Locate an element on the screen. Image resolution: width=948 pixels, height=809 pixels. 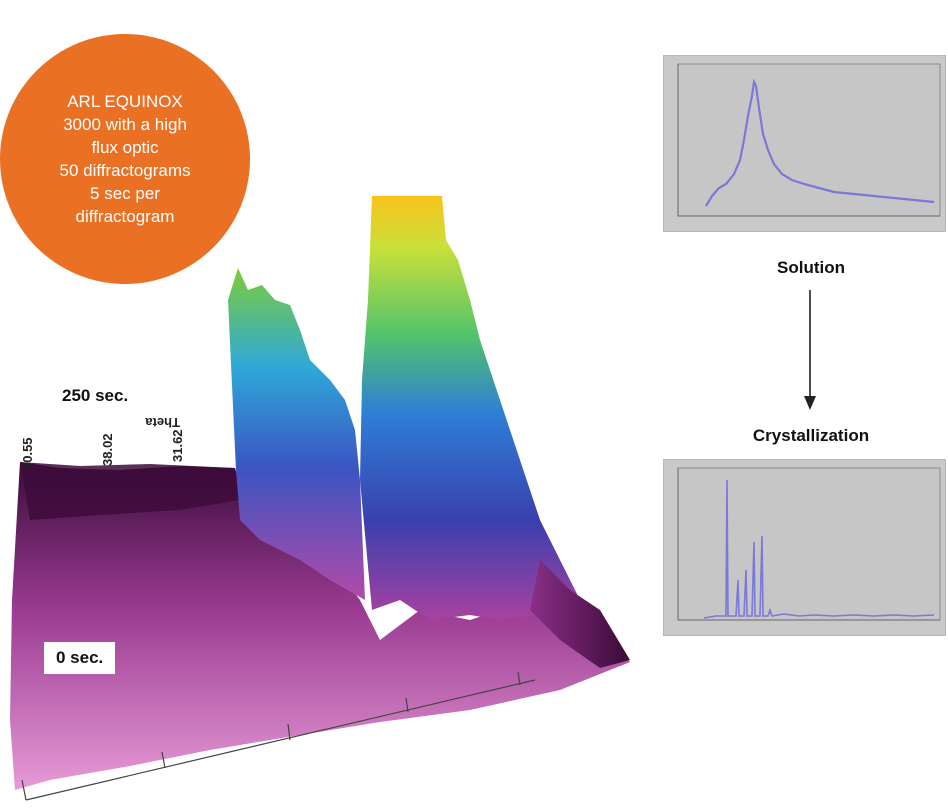
axis-name-label: Theta is located at coordinates (162, 422).